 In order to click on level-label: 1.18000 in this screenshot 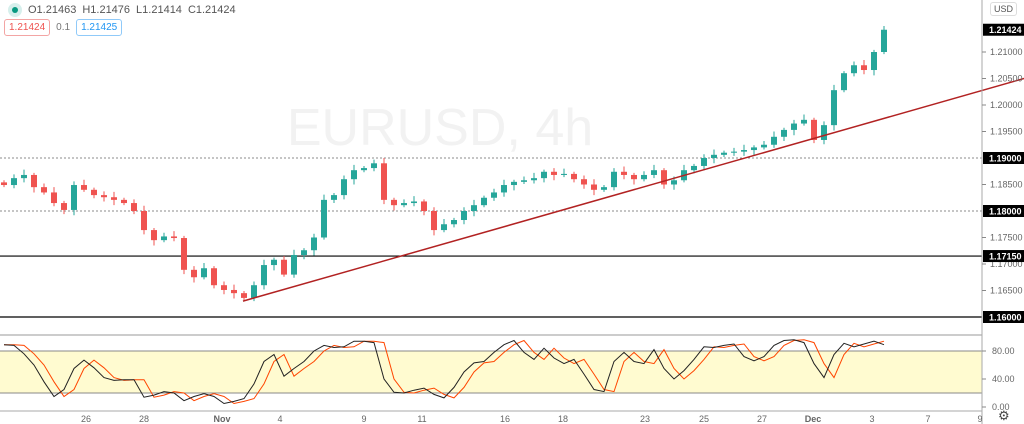, I will do `click(1005, 212)`.